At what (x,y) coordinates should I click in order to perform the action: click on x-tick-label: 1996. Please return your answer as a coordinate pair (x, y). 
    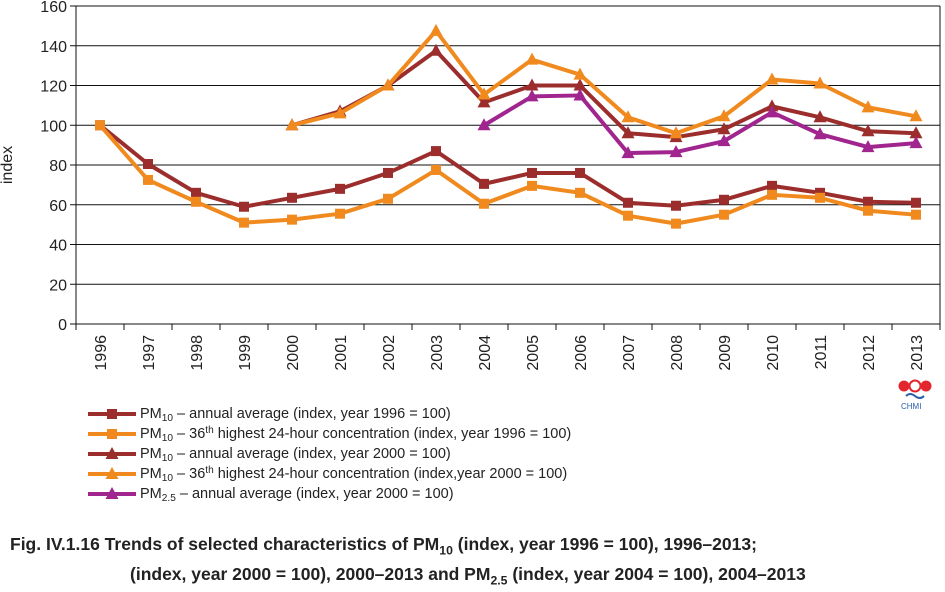
    Looking at the image, I should click on (101, 353).